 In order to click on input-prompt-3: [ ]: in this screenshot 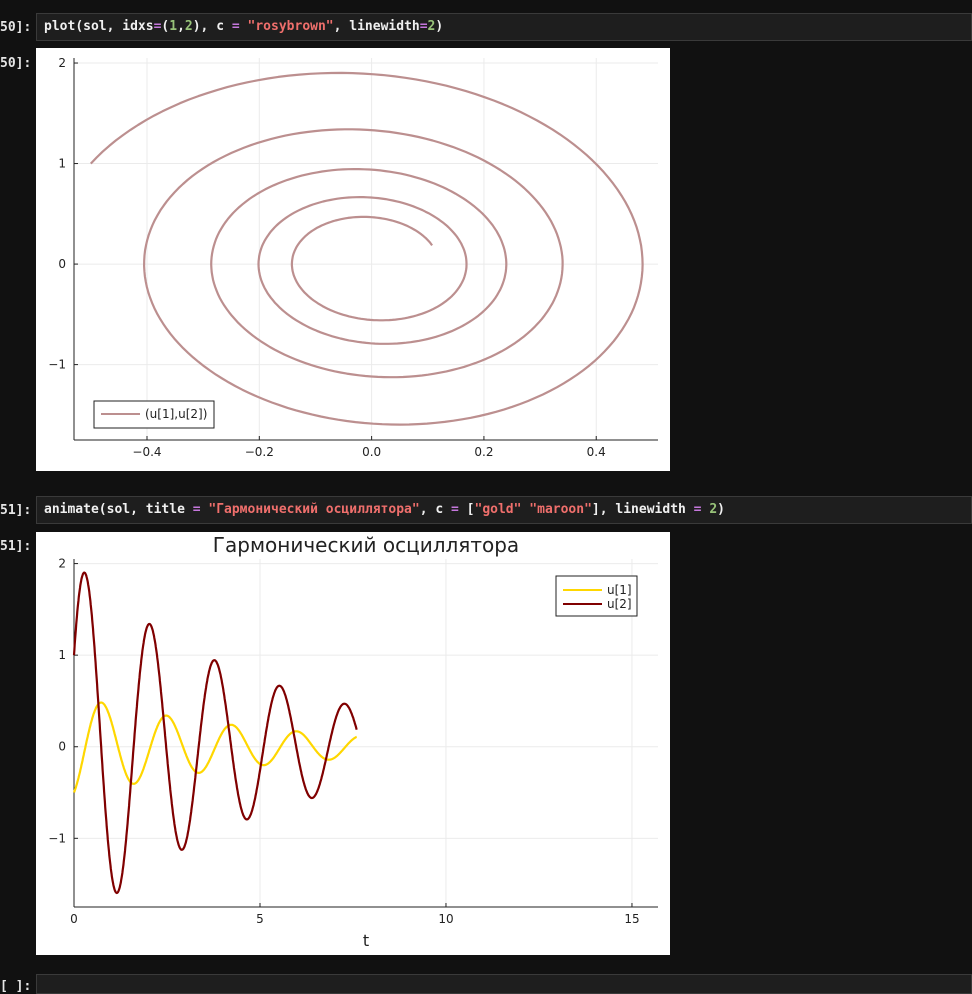, I will do `click(16, 986)`.